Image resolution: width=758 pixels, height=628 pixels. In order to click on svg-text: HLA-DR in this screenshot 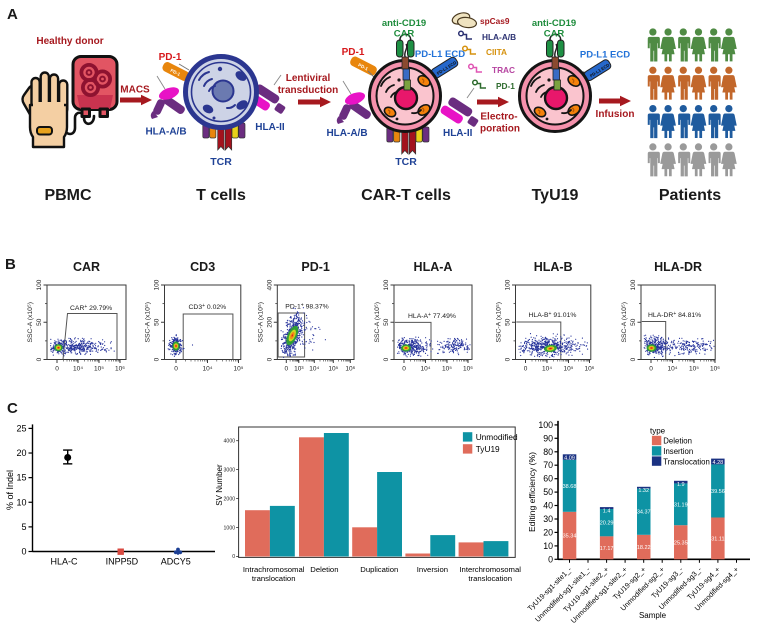, I will do `click(678, 267)`.